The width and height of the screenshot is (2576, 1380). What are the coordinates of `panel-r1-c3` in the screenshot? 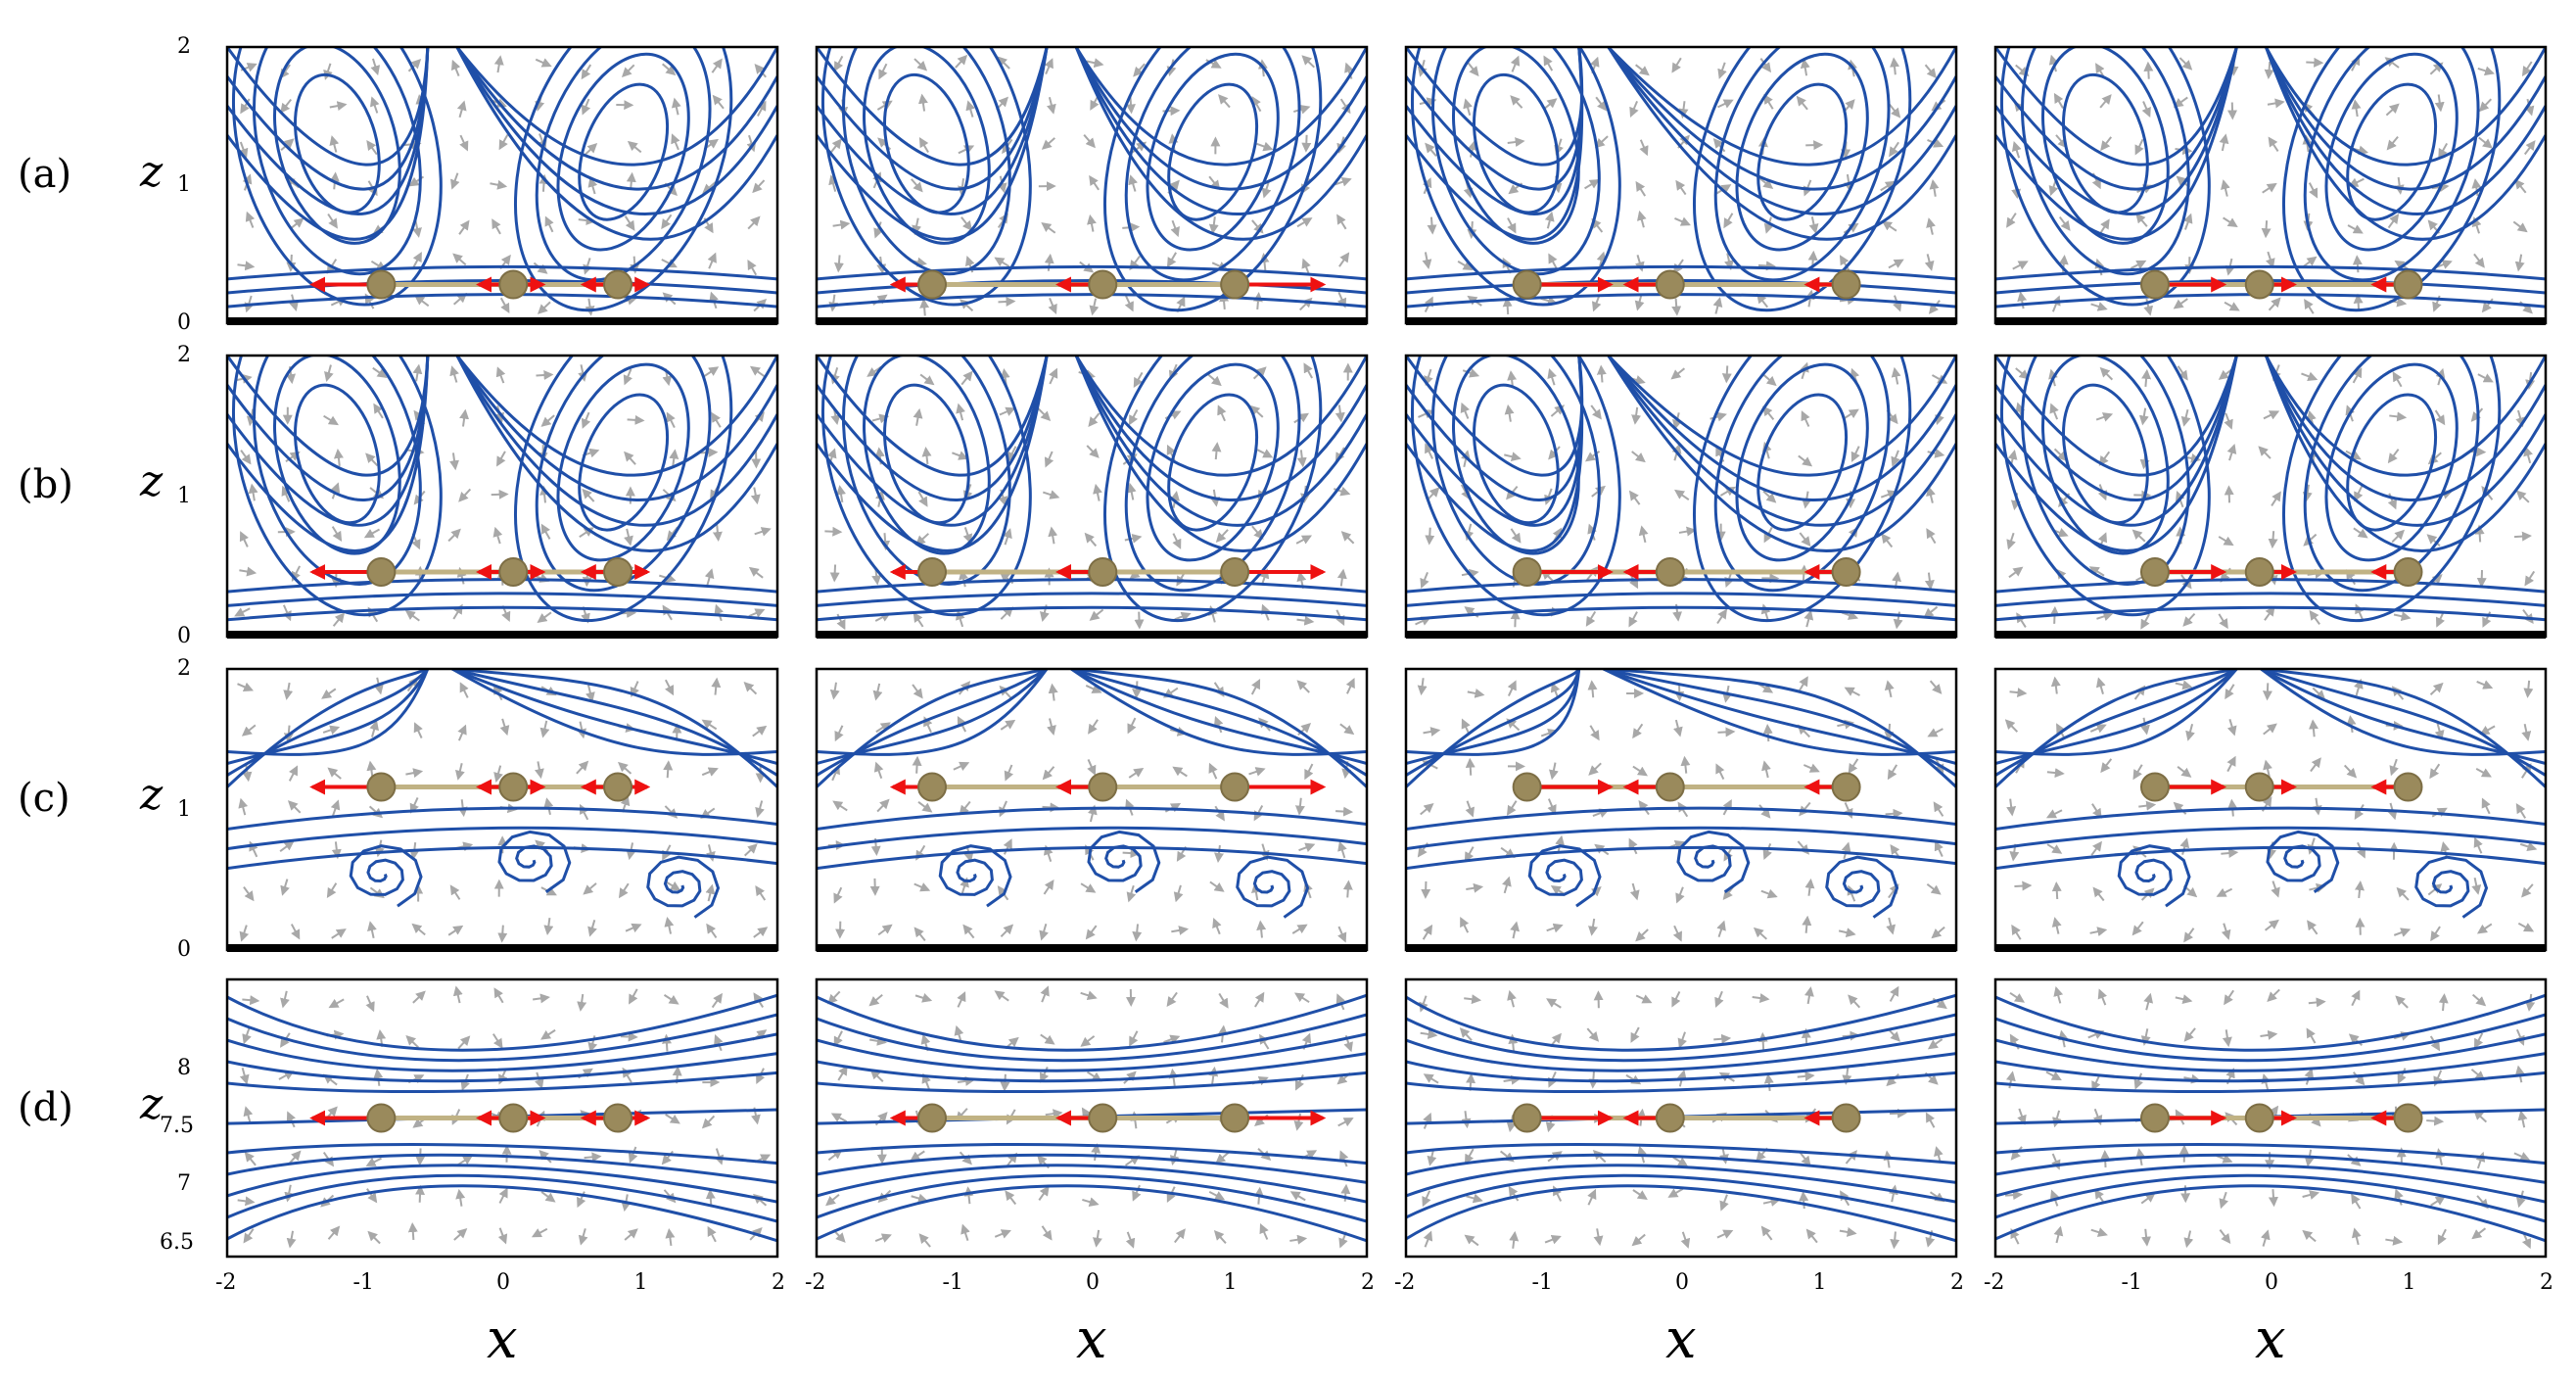 It's located at (1668, 170).